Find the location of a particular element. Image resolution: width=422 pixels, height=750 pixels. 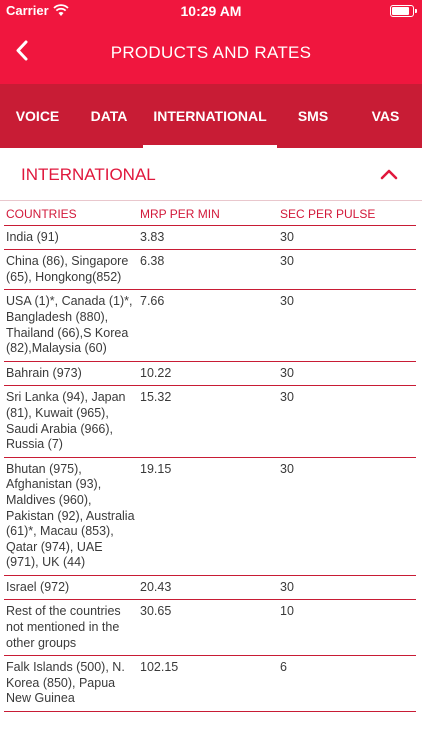

header-mrp-per-min: MRP PER MIN is located at coordinates (180, 214).